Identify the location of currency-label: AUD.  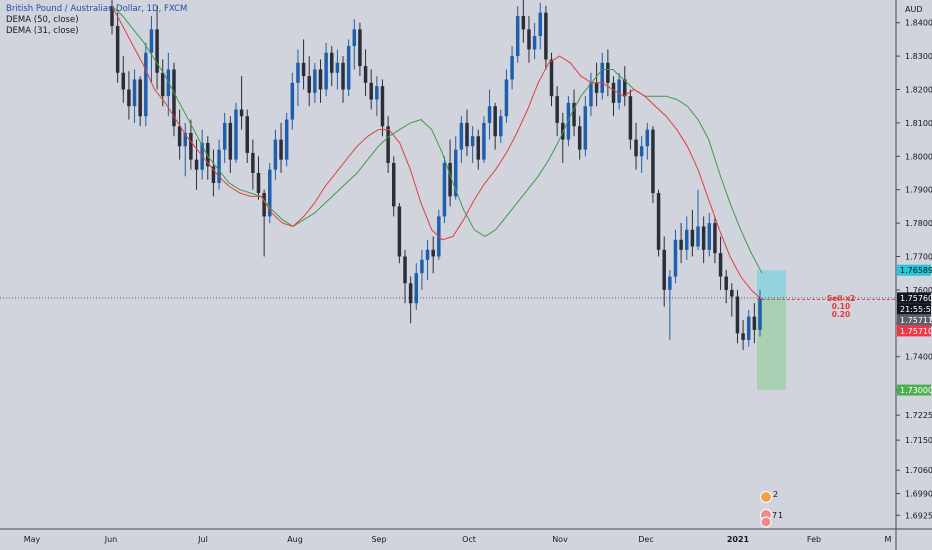
(914, 9).